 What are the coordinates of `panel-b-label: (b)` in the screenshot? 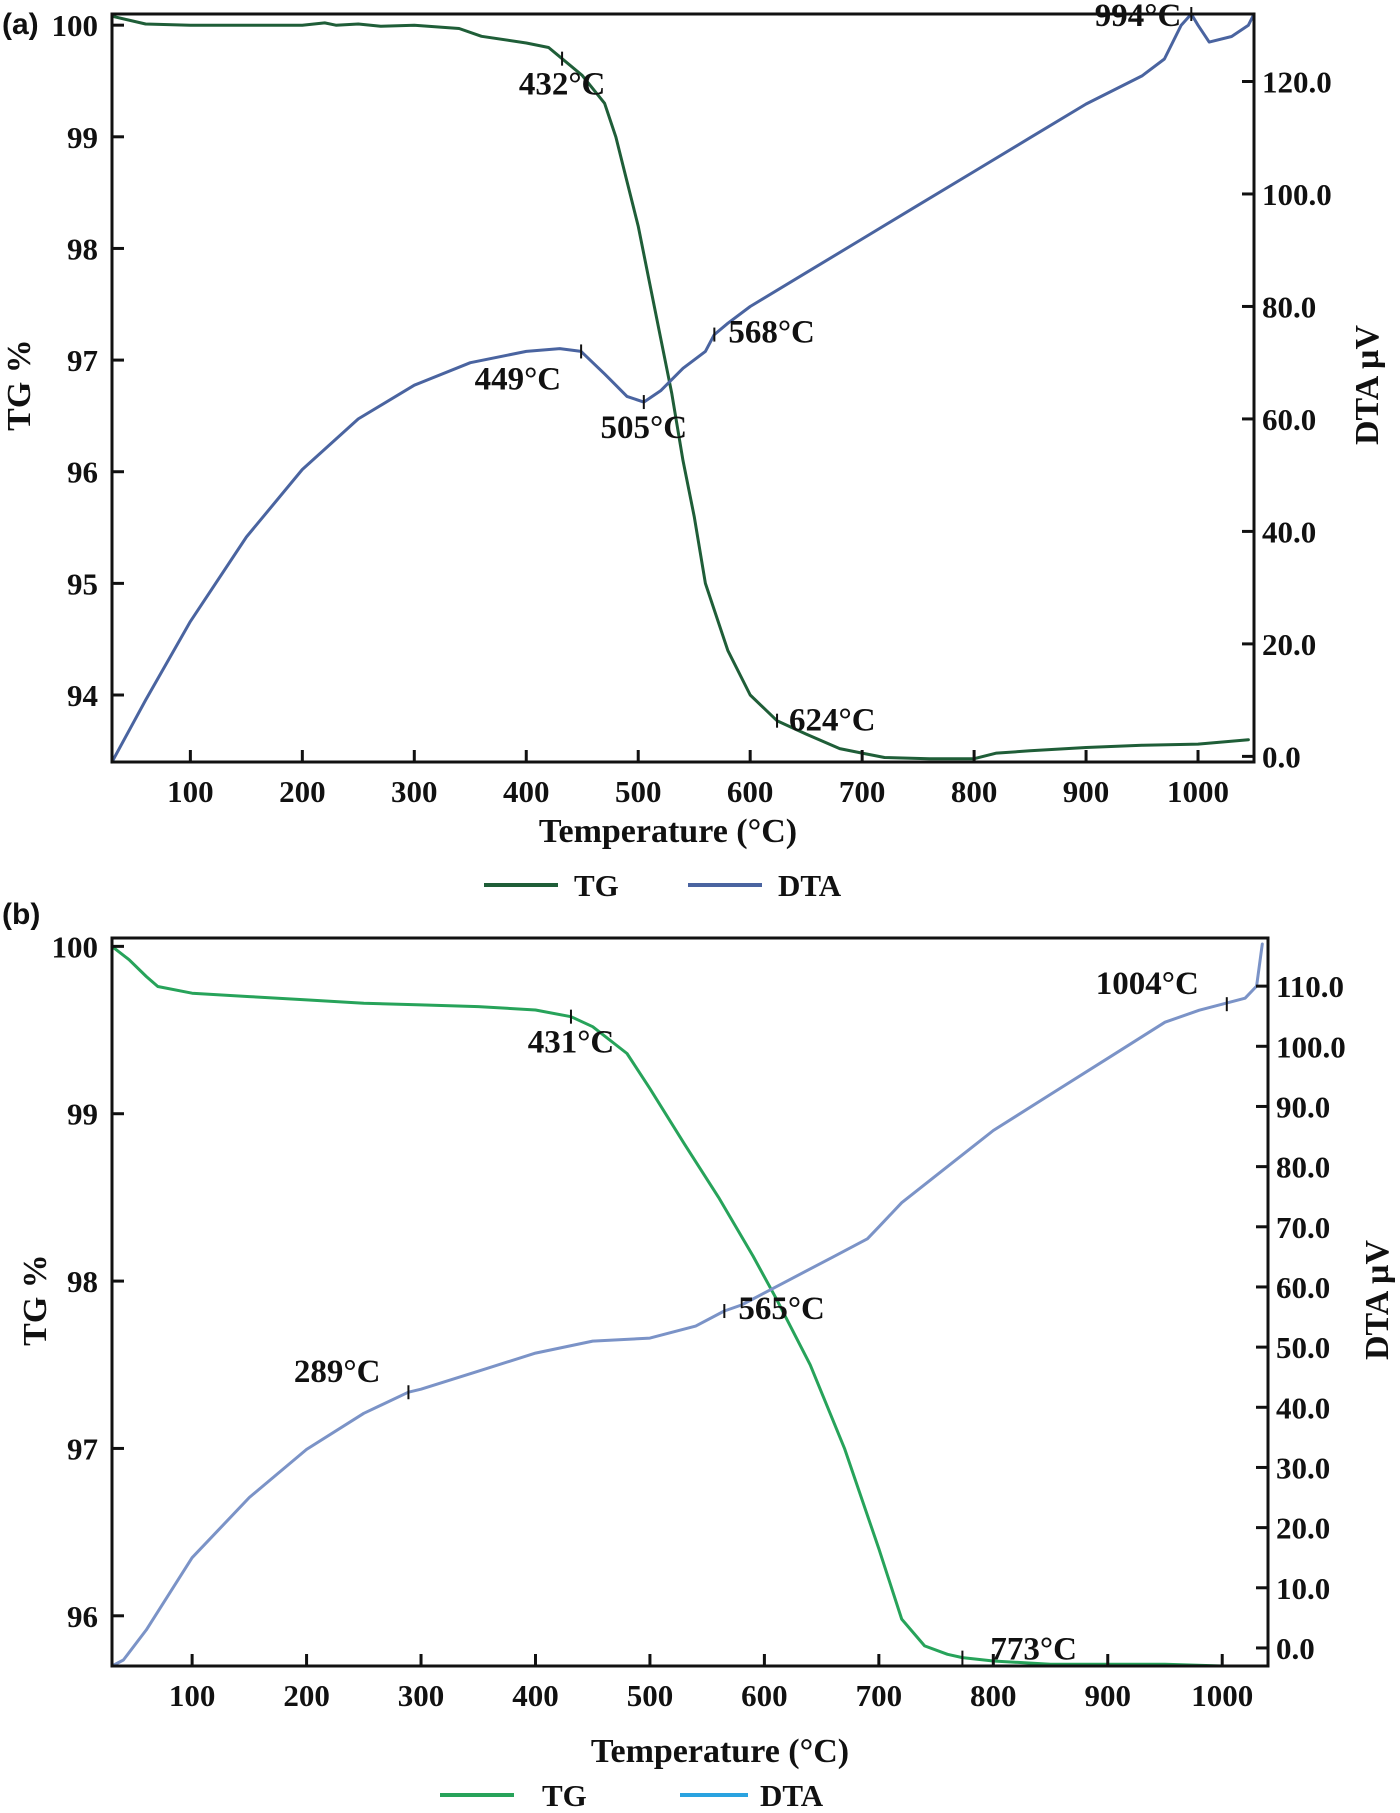 It's located at (21, 914).